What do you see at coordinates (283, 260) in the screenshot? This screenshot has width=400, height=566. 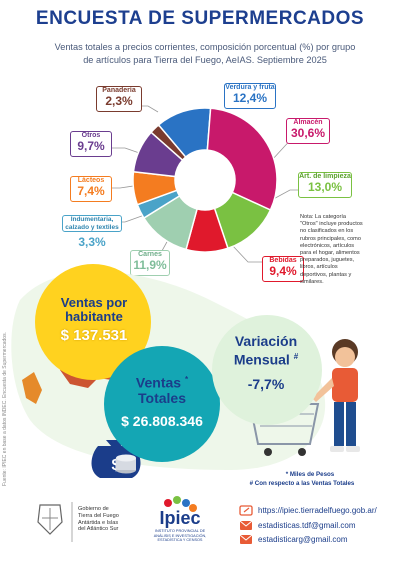 I see `label-bebidas-name: Bebidas` at bounding box center [283, 260].